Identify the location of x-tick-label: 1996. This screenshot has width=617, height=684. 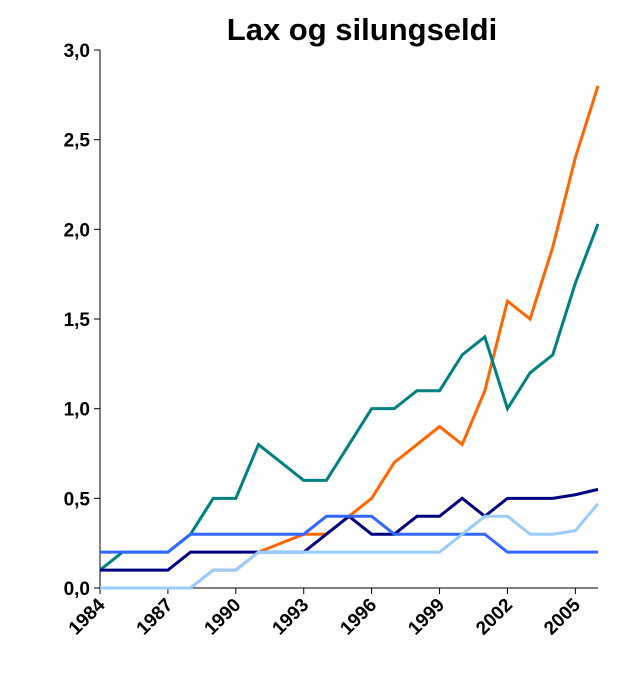
(358, 617).